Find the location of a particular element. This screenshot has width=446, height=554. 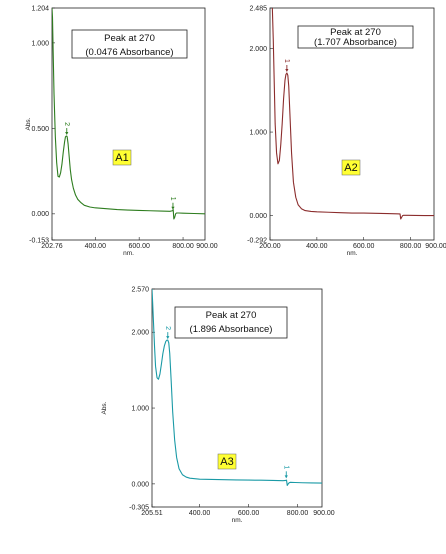

charts-a3-peak-label: 1 is located at coordinates (285, 467).